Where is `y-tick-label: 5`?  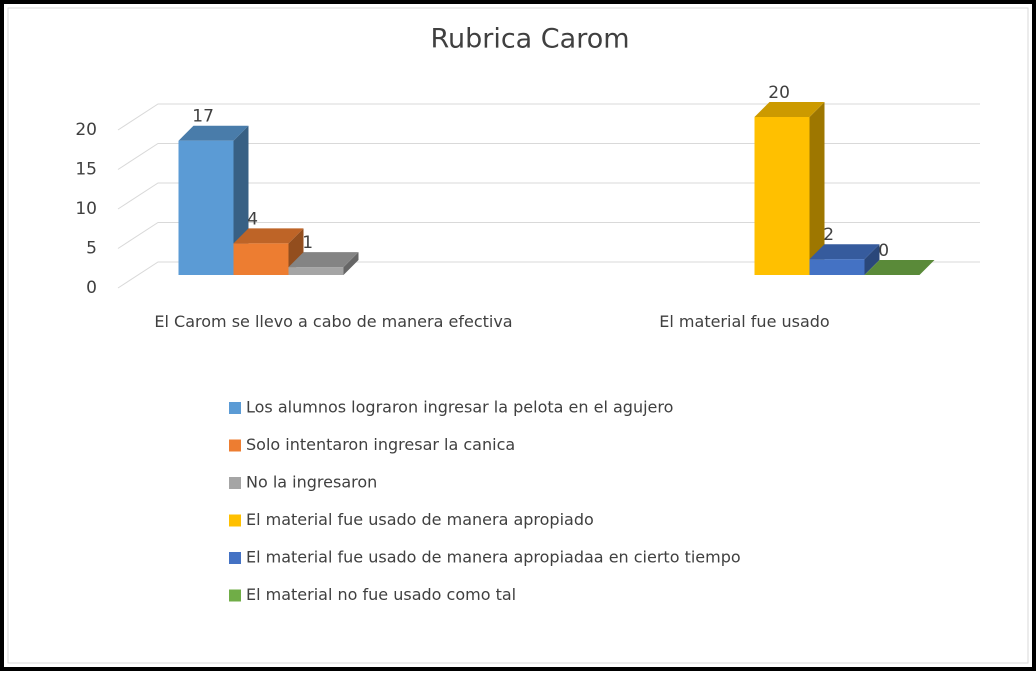
y-tick-label: 5 is located at coordinates (91, 249).